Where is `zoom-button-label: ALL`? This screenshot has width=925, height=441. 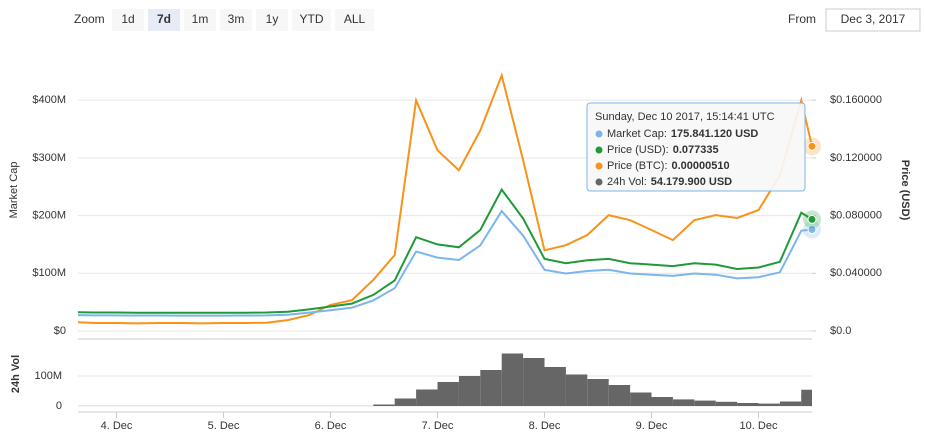
zoom-button-label: ALL is located at coordinates (355, 19).